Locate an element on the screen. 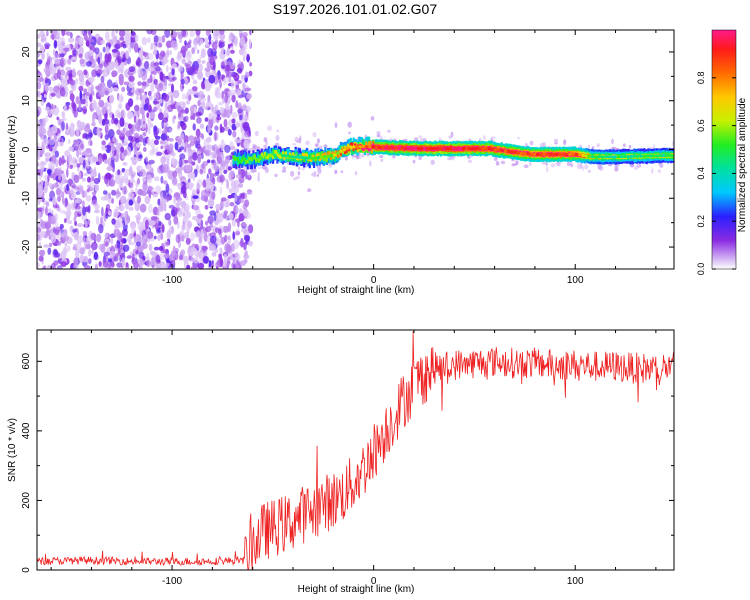 The height and width of the screenshot is (600, 750). y-tick-label: 0 is located at coordinates (26, 149).